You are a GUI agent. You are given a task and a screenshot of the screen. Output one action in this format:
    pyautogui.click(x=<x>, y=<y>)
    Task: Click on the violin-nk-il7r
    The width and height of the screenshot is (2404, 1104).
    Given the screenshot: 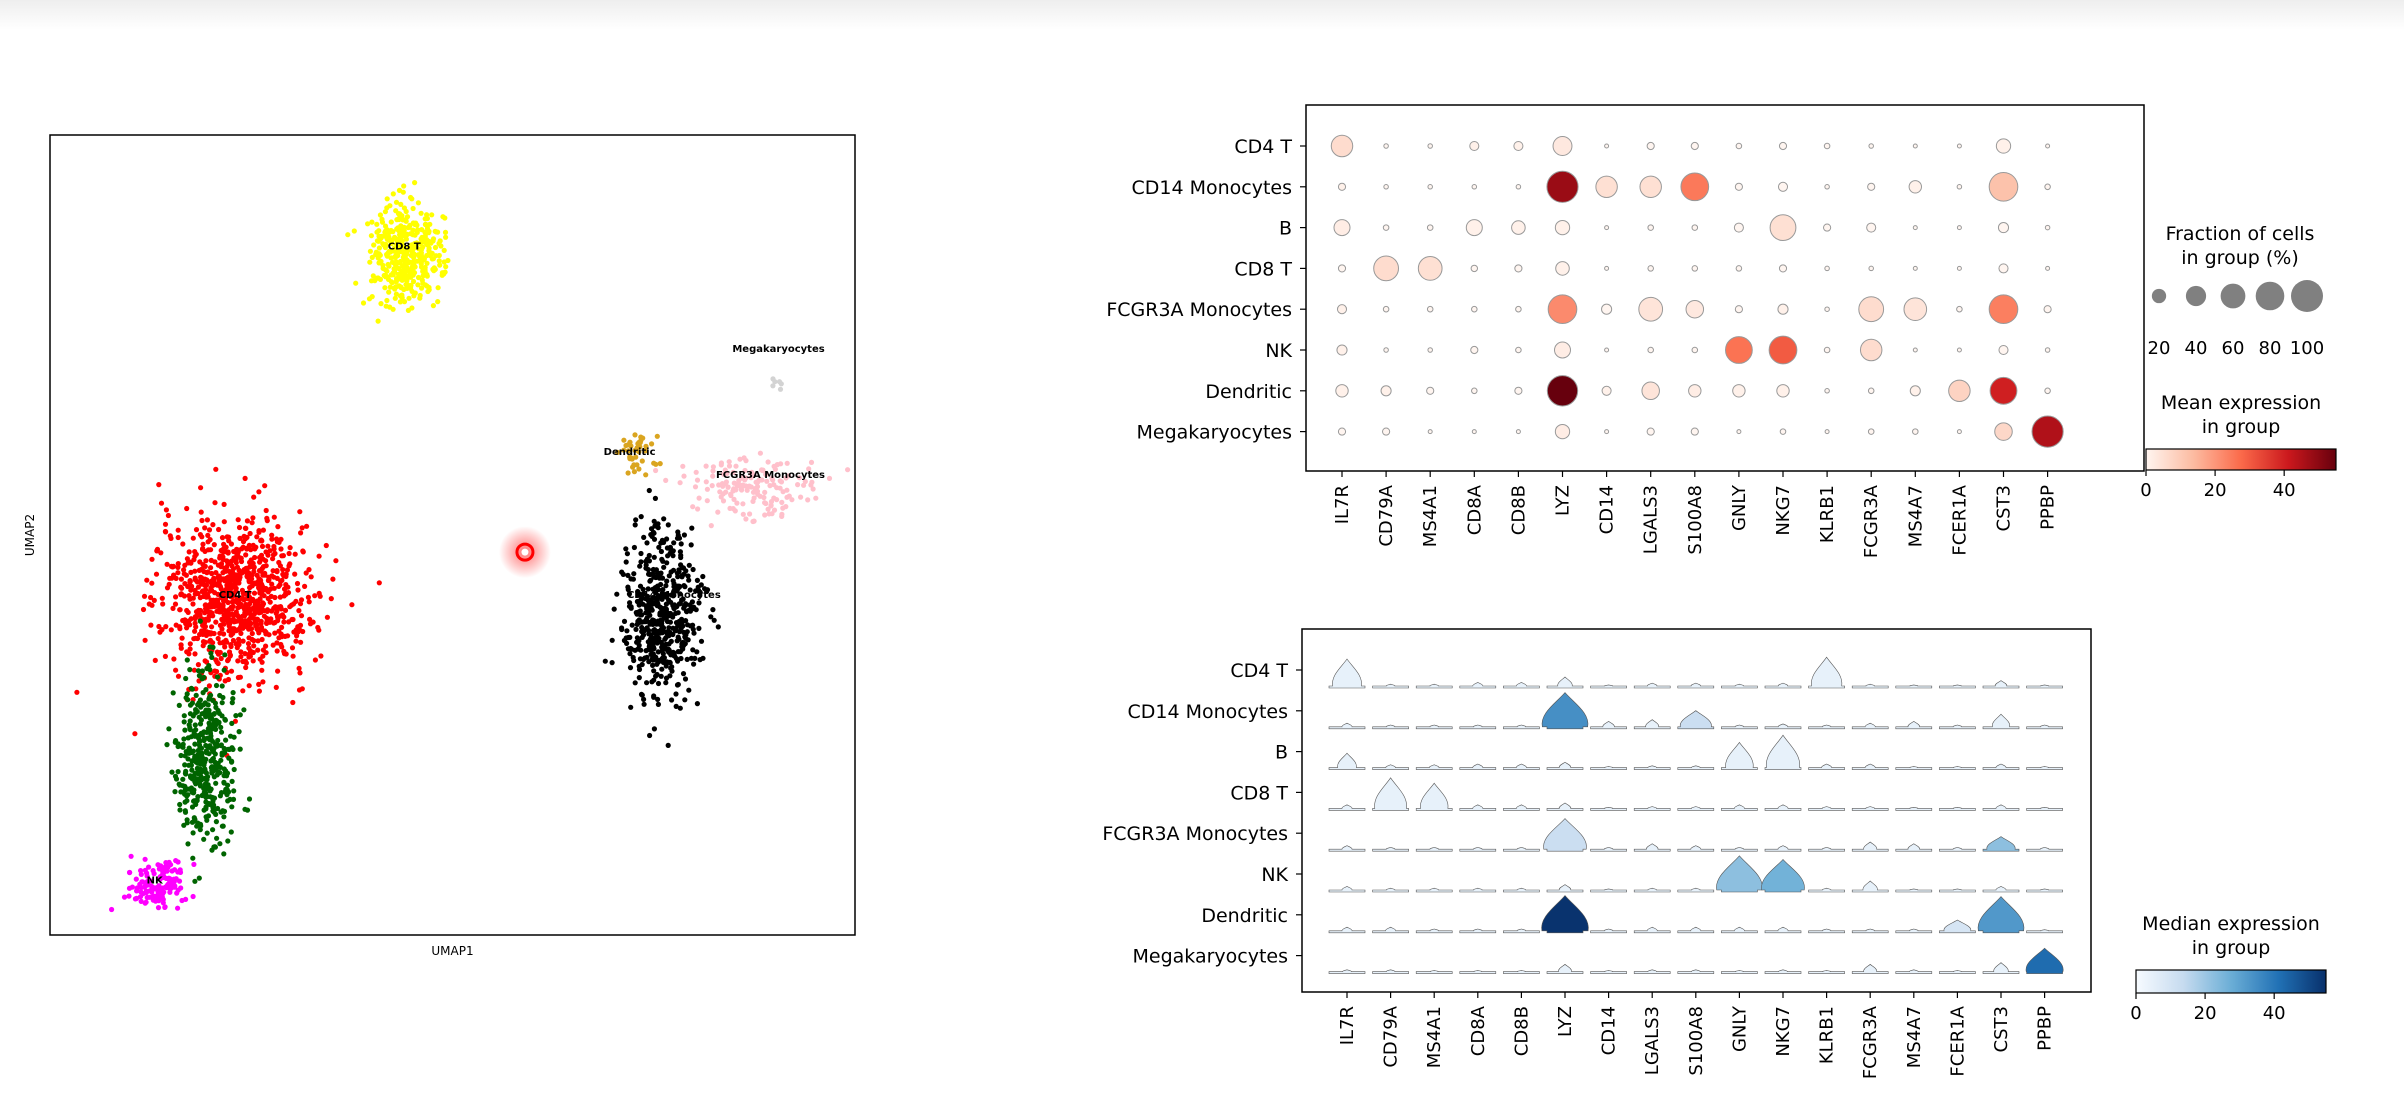 What is the action you would take?
    pyautogui.click(x=1347, y=889)
    